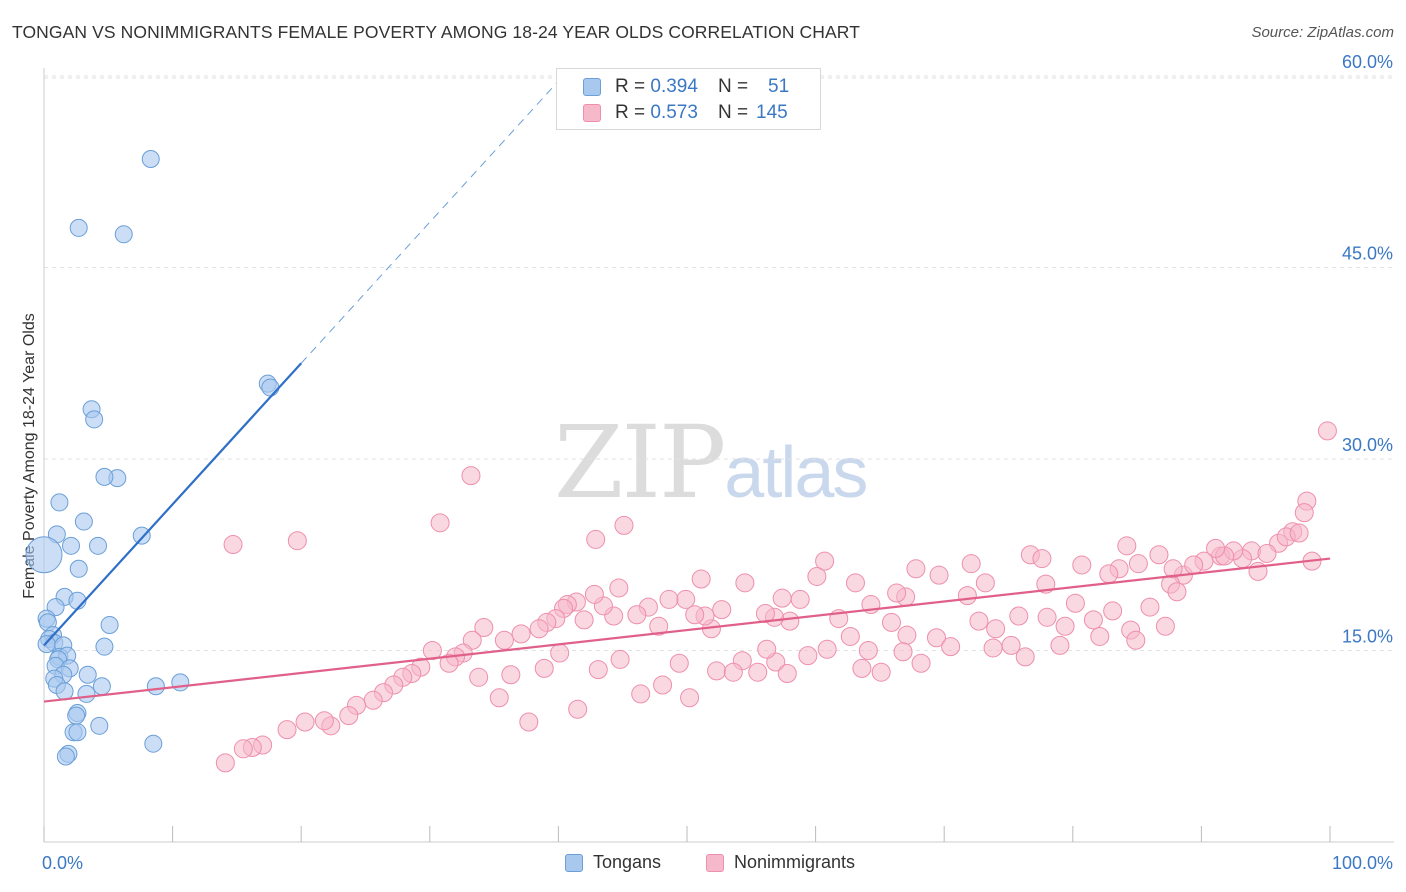 The image size is (1406, 892). What do you see at coordinates (687, 630) in the screenshot?
I see `nonimmigrants-trend-line` at bounding box center [687, 630].